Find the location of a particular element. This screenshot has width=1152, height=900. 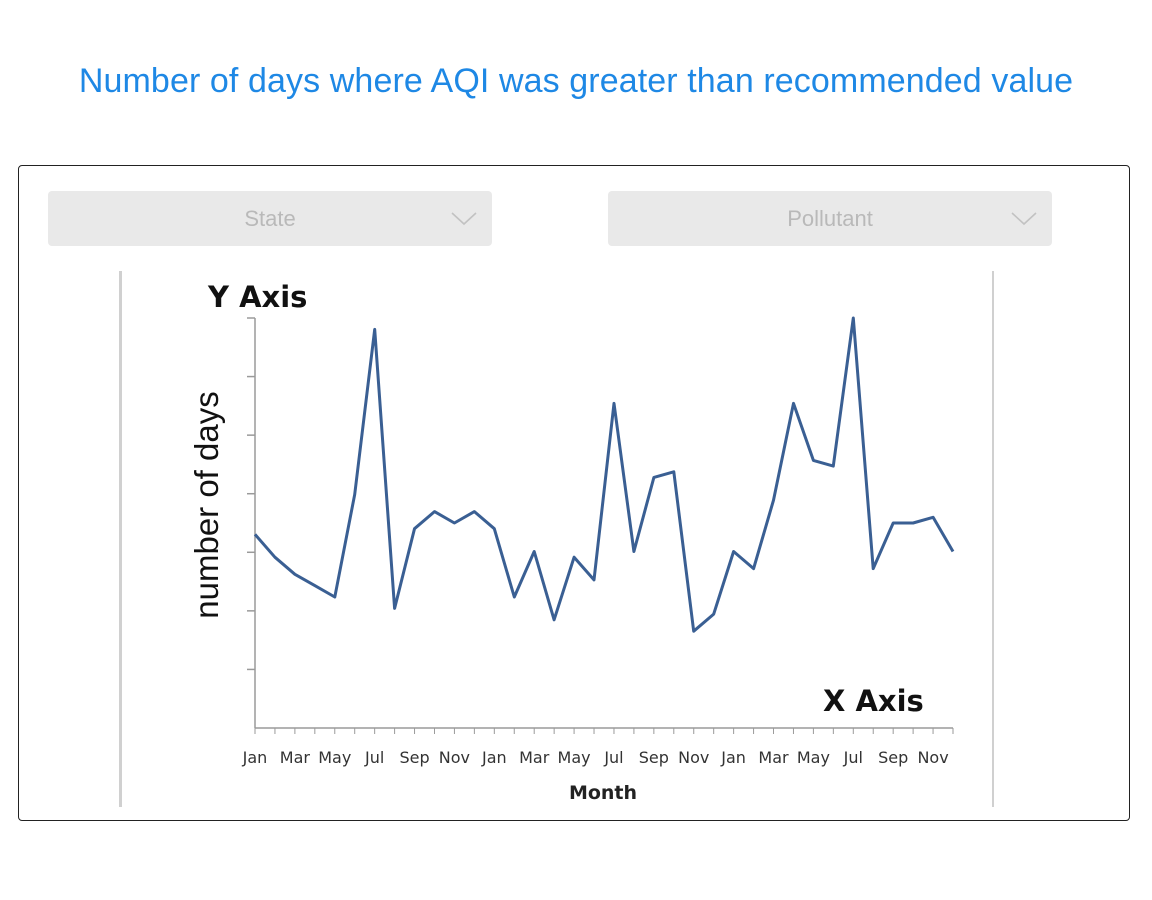

y-axis-label: number of days is located at coordinates (206, 505).